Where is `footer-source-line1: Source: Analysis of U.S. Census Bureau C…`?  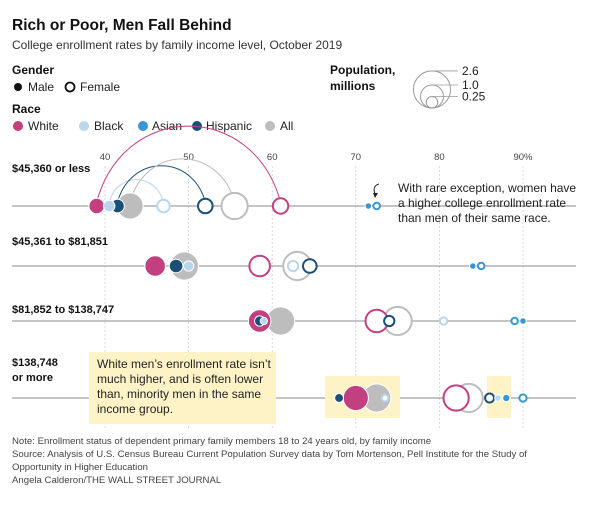 footer-source-line1: Source: Analysis of U.S. Census Bureau C… is located at coordinates (269, 454).